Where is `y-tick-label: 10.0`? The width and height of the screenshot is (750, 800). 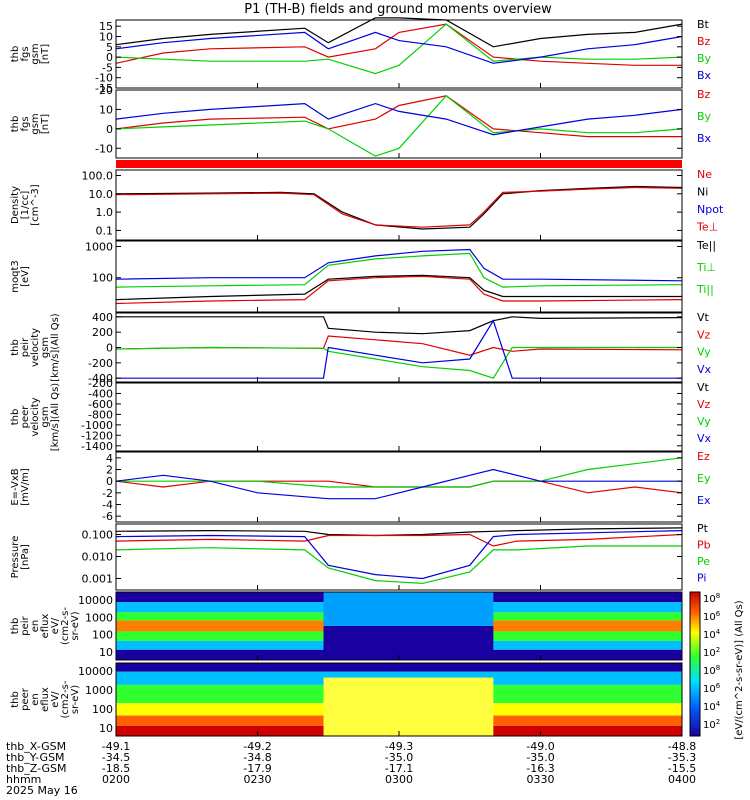
y-tick-label: 10.0 is located at coordinates (101, 194).